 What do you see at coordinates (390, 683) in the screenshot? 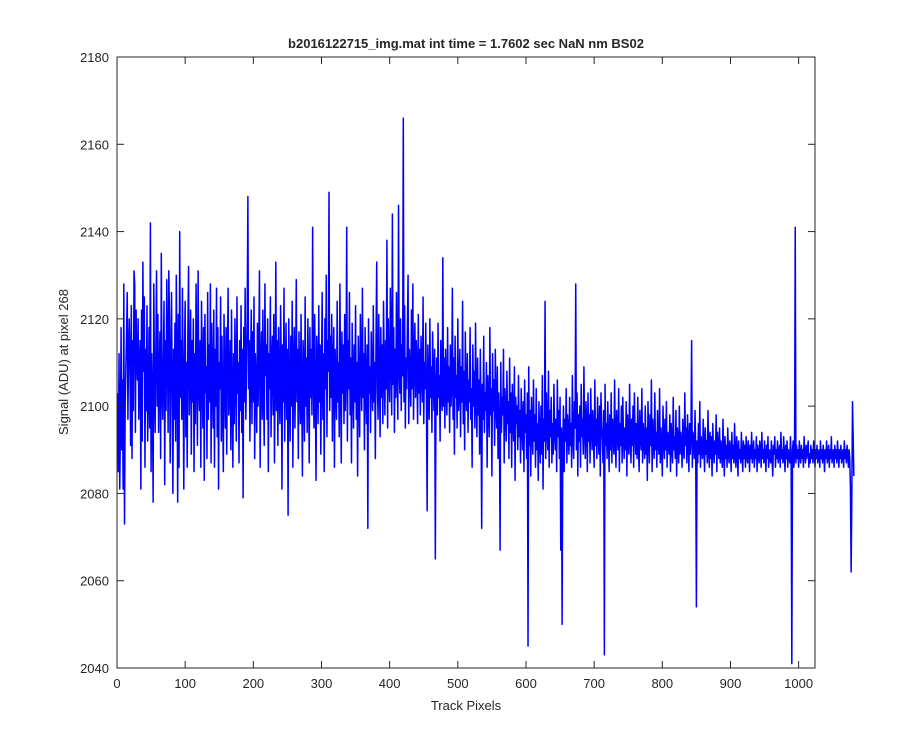
I see `x-tick-label-400: 400` at bounding box center [390, 683].